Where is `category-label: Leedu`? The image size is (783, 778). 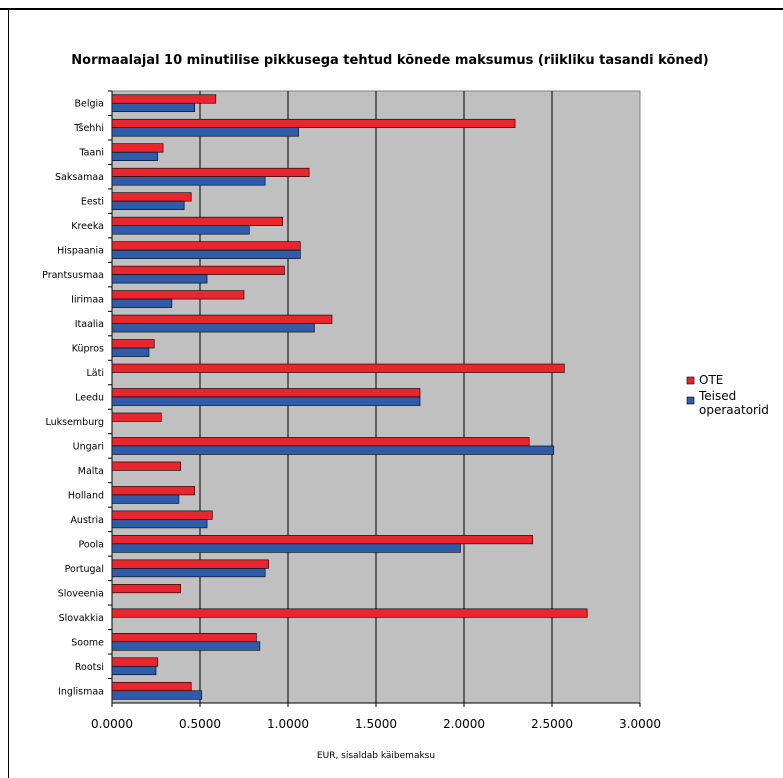 category-label: Leedu is located at coordinates (89, 398).